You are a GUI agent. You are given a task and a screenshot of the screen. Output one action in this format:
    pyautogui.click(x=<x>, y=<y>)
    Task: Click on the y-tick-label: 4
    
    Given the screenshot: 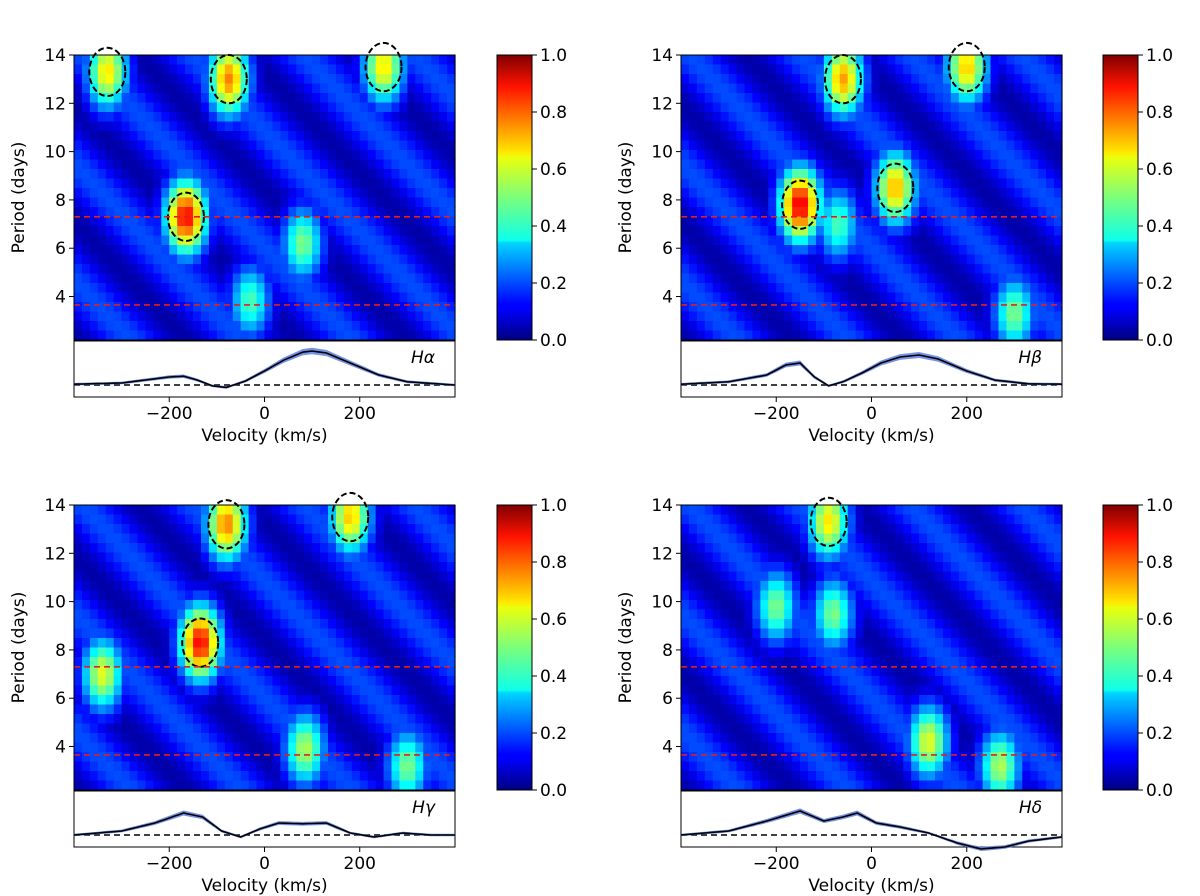 What is the action you would take?
    pyautogui.click(x=60, y=298)
    